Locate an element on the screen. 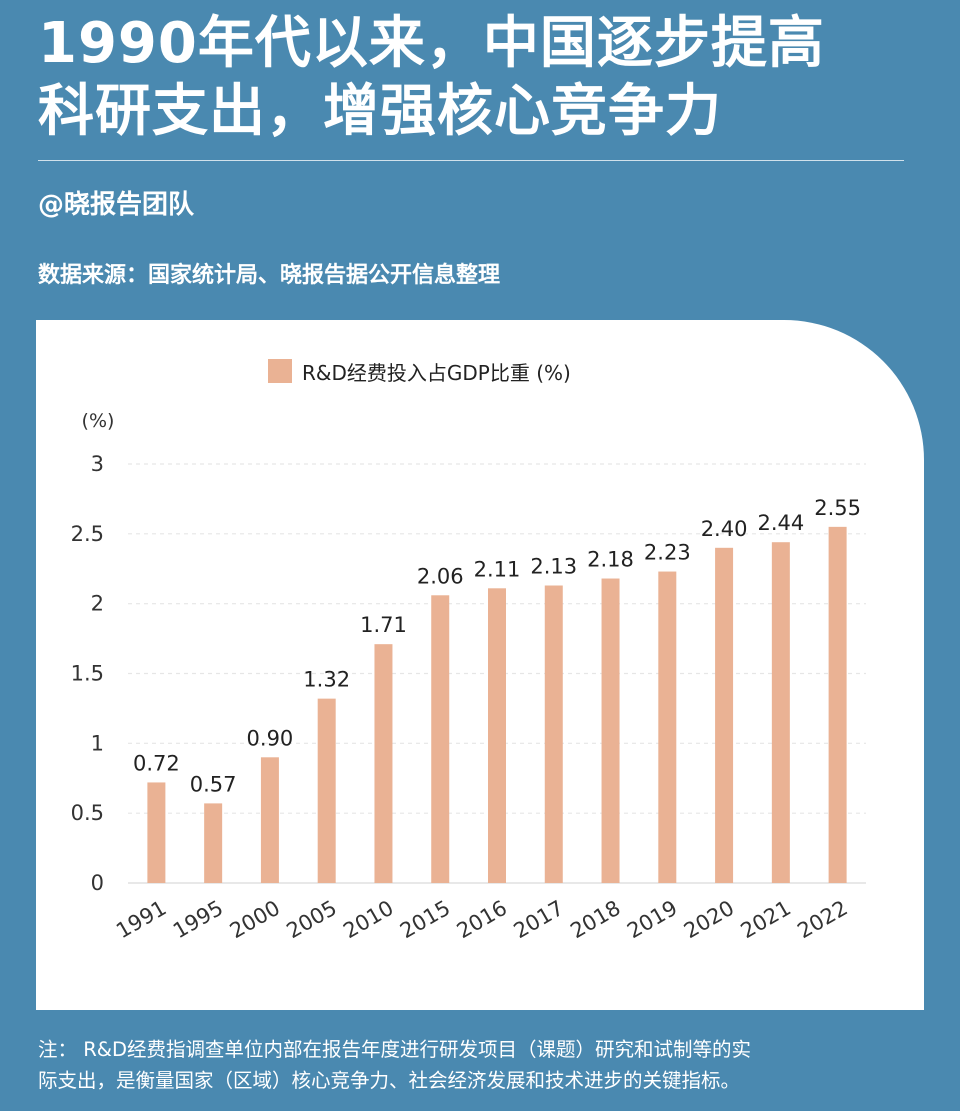  legend-label: R&D经费投入占GDP比重 (%) is located at coordinates (436, 372).